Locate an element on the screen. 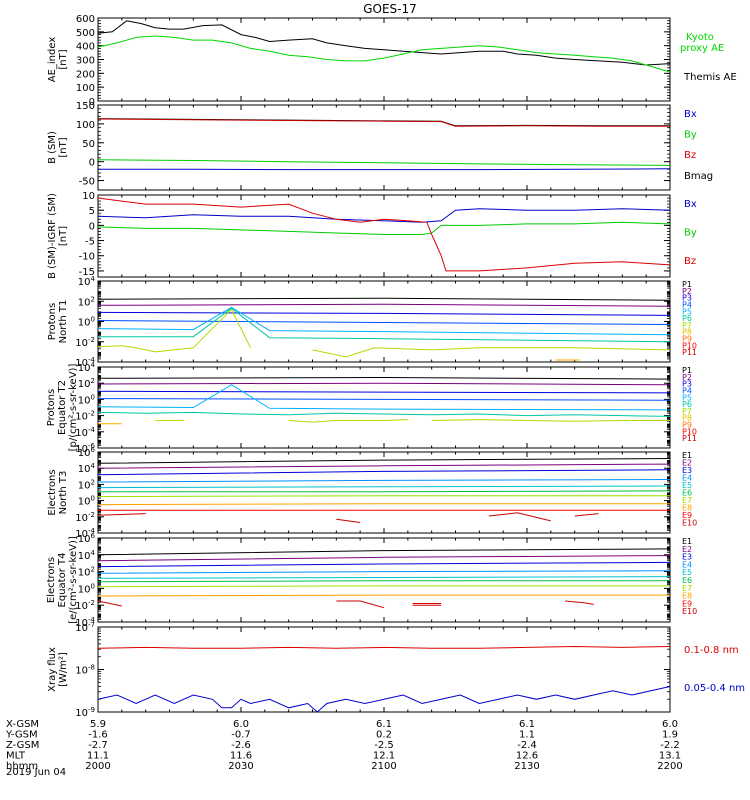 This screenshot has width=750, height=800. series-line-e10 is located at coordinates (109, 603).